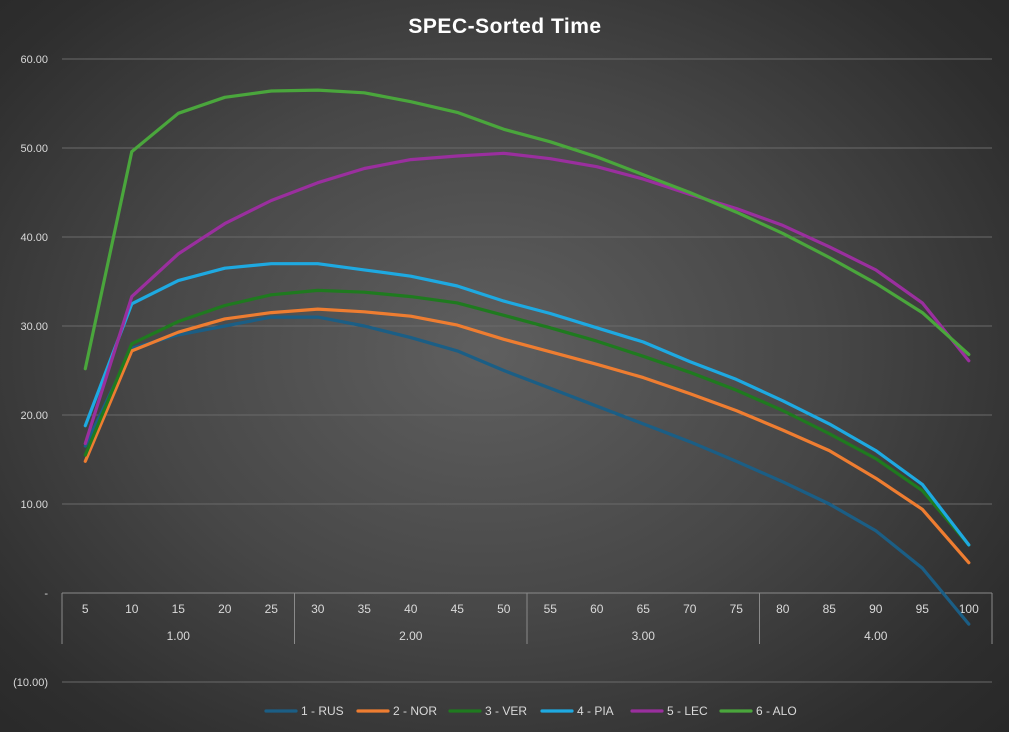  Describe the element at coordinates (551, 609) in the screenshot. I see `x-tick-label: 55` at that location.